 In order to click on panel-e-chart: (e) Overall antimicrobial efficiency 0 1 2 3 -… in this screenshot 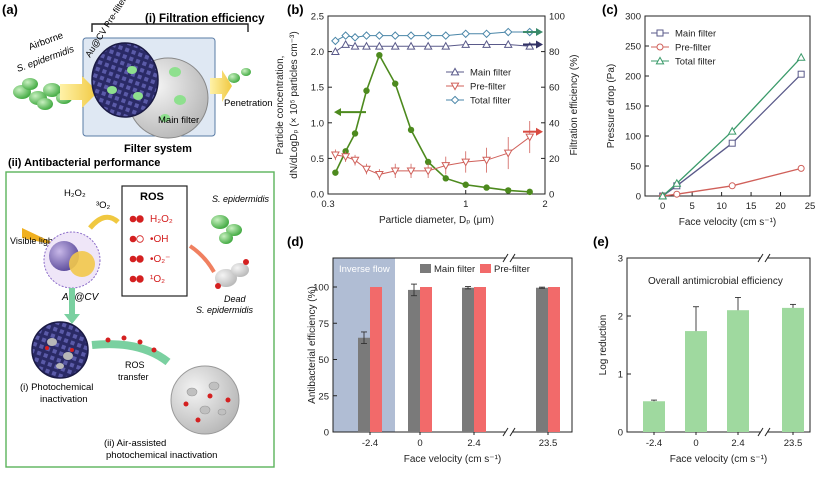, I will do `click(702, 349)`.